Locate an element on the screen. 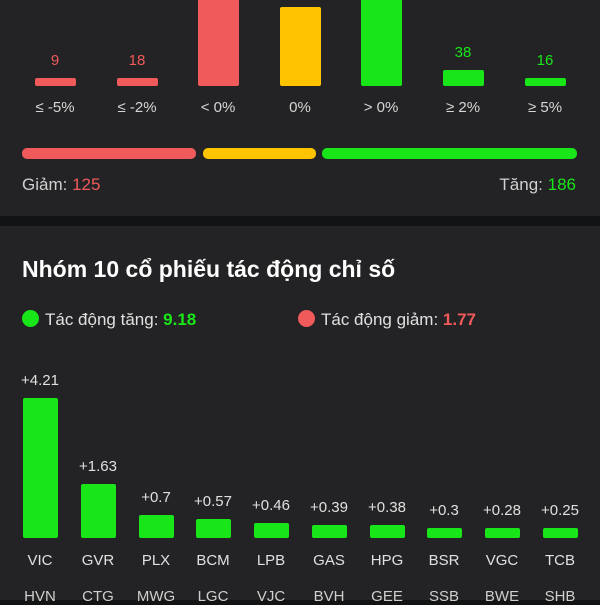 The height and width of the screenshot is (605, 600). impact-value: +0.25 is located at coordinates (560, 510).